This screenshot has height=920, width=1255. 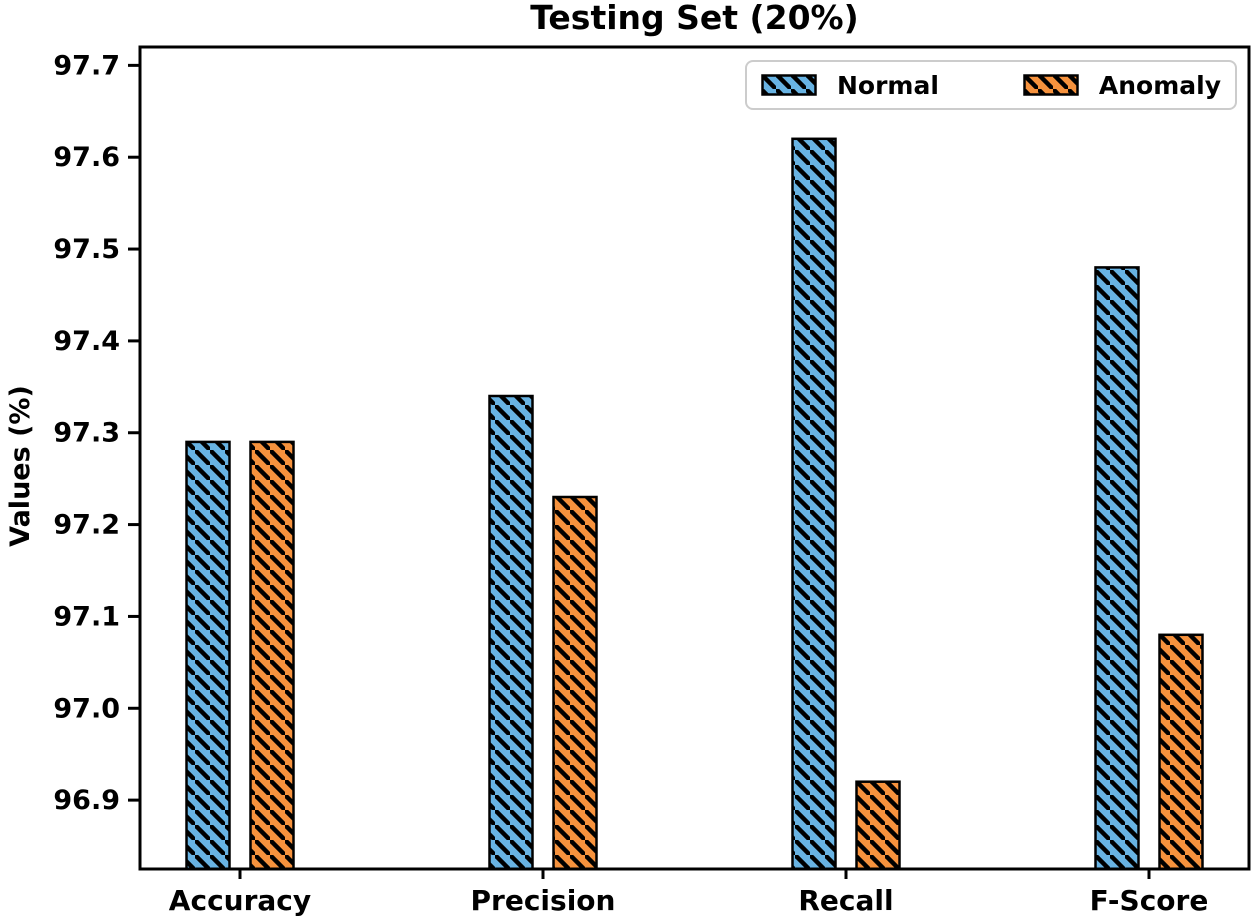 What do you see at coordinates (878, 825) in the screenshot?
I see `bar-anomaly-recall` at bounding box center [878, 825].